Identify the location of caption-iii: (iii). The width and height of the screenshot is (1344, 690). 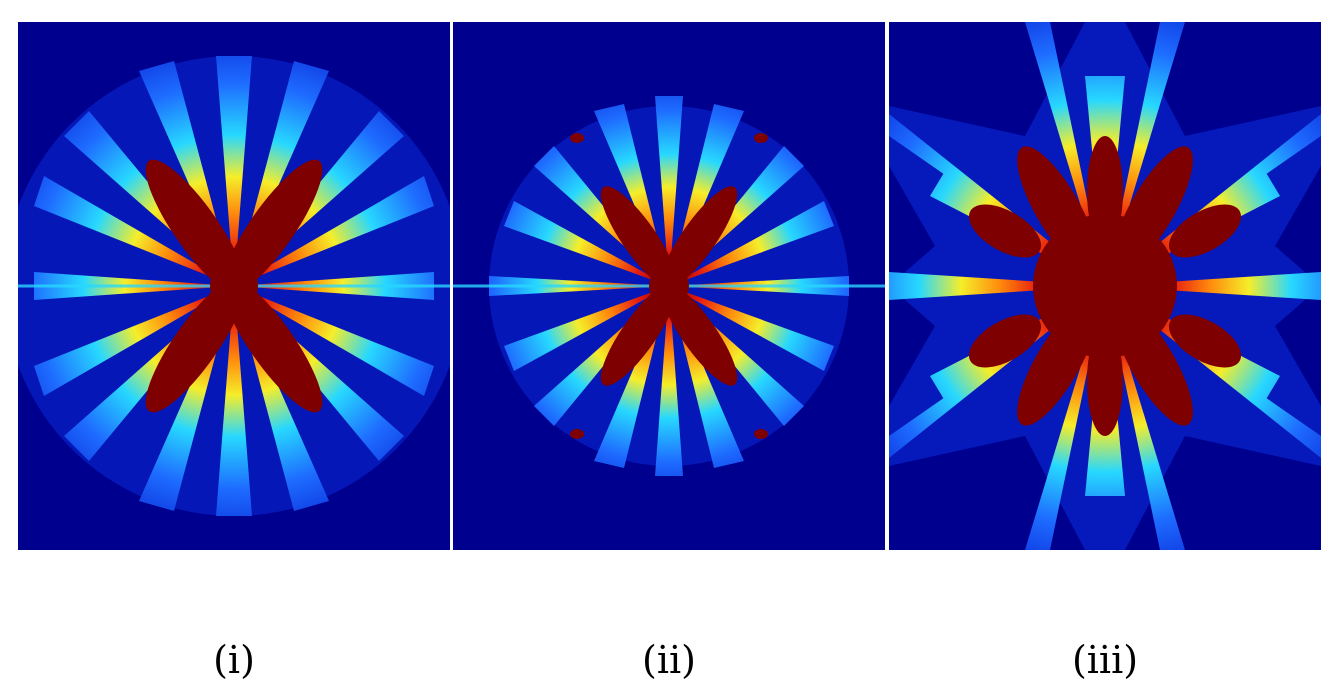
(1105, 660).